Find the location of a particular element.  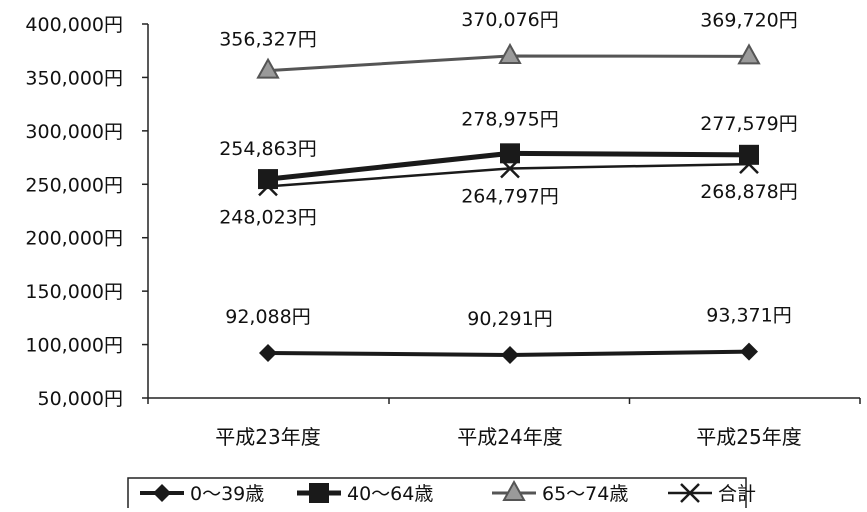

y-tick-label: 350,000円 is located at coordinates (74, 78).